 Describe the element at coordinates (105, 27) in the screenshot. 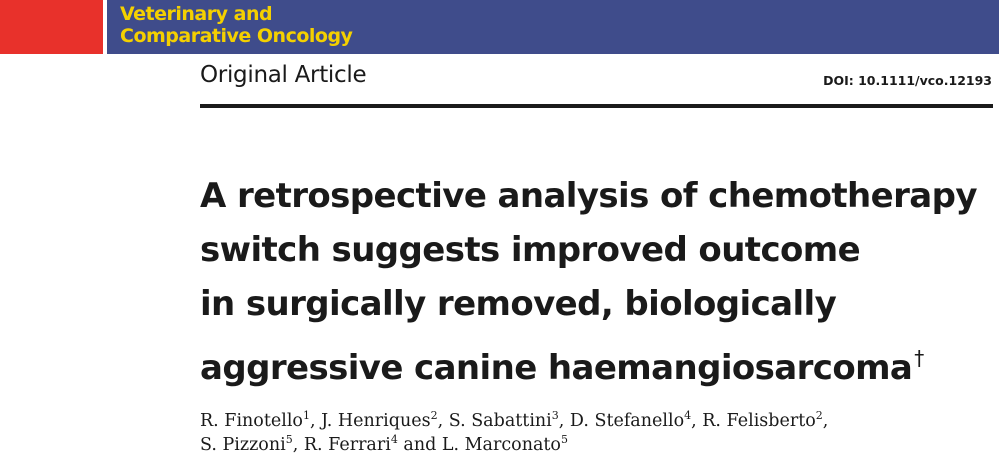

I see `header-separator` at that location.